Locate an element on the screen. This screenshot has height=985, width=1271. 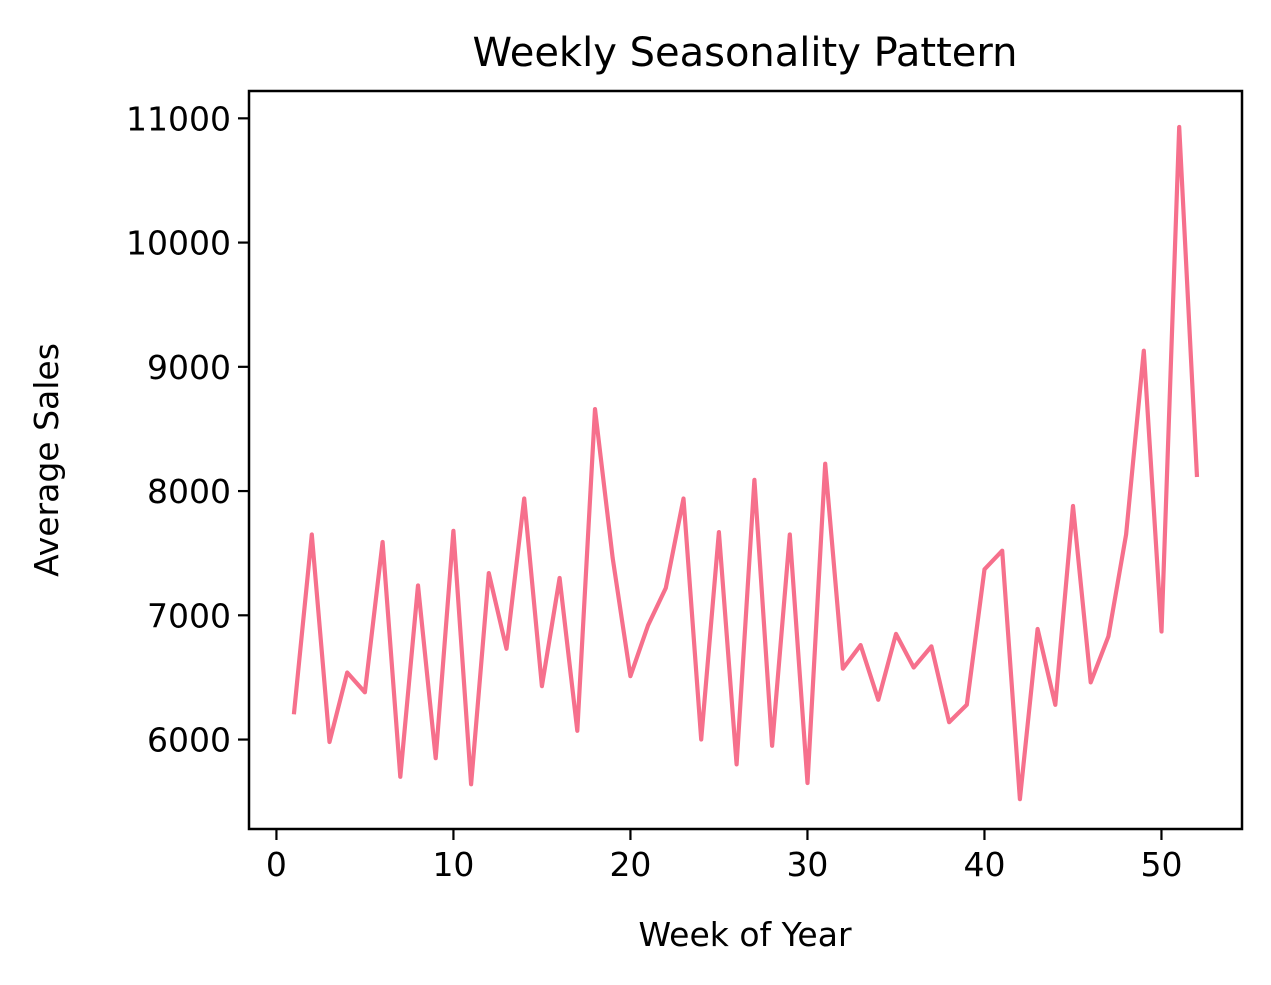
y-tick-label: 11000 is located at coordinates (178, 118).